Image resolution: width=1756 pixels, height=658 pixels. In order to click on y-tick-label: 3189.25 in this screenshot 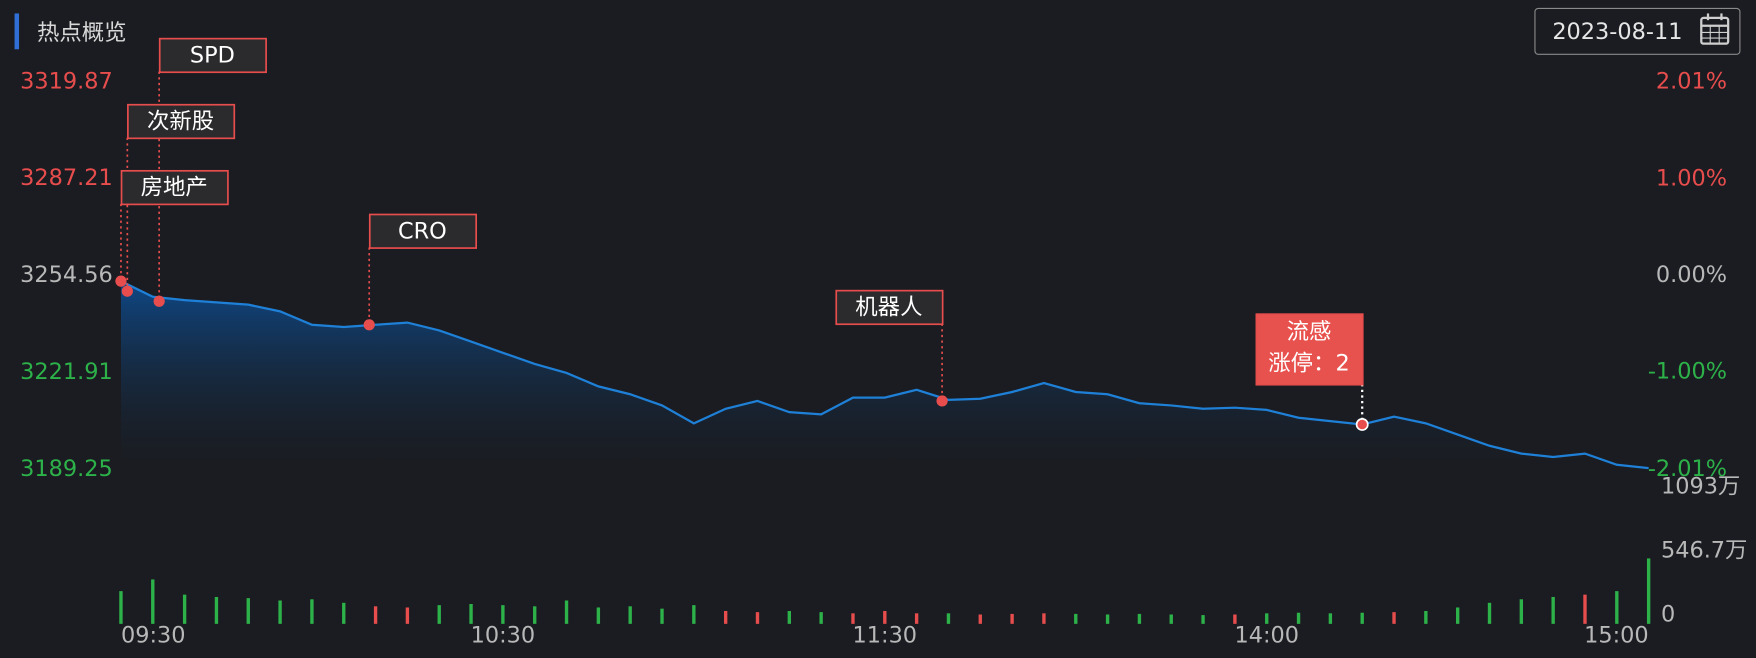, I will do `click(66, 469)`.